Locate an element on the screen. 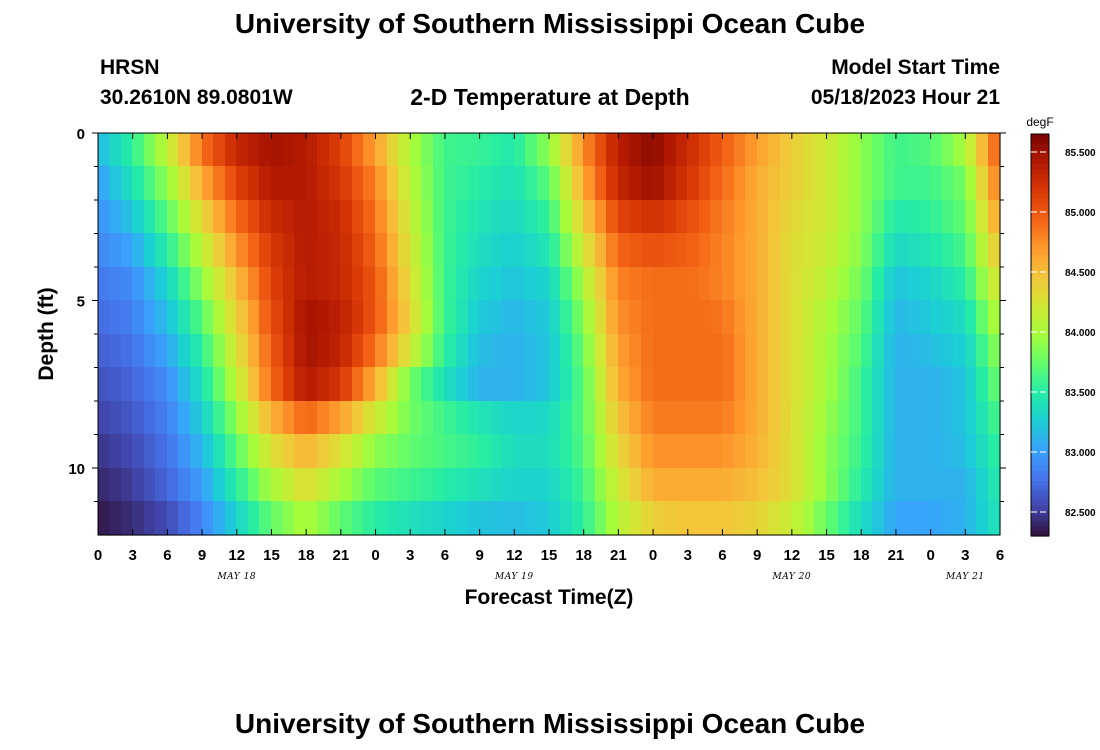 The height and width of the screenshot is (750, 1100). colorbar-tick-label: 85.000 is located at coordinates (1080, 213).